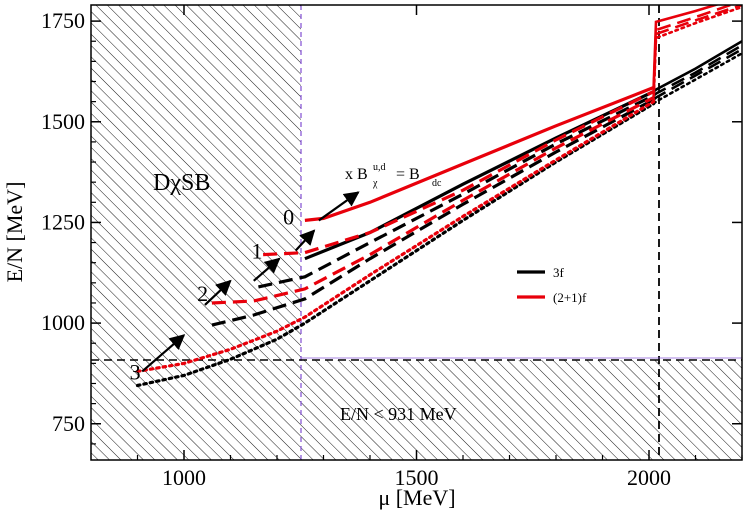  I want to click on x-tick-label: 1500, so click(417, 477).